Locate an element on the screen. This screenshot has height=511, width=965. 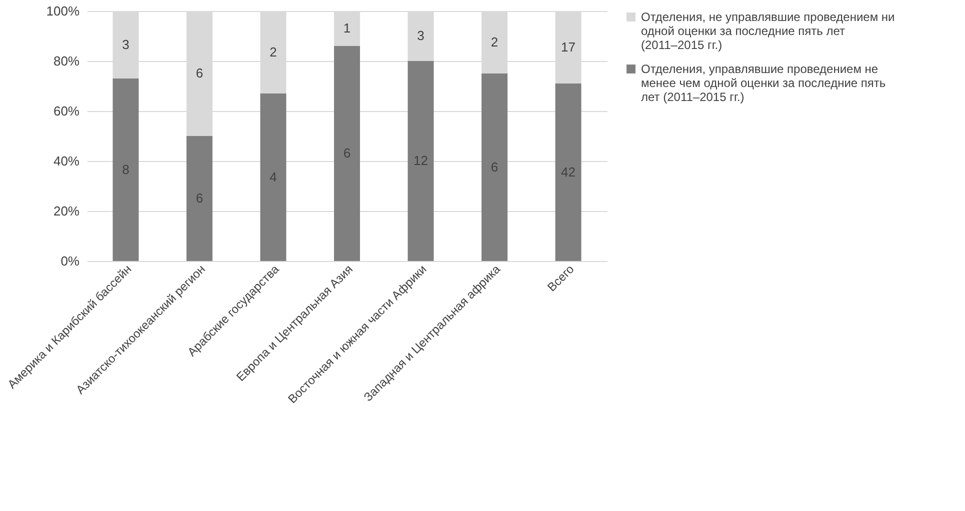
legend-label: Отделения, не управлявшие проведением ни одной оценки за последние пять лет (2011–2015 гг.) is located at coordinates (768, 31).